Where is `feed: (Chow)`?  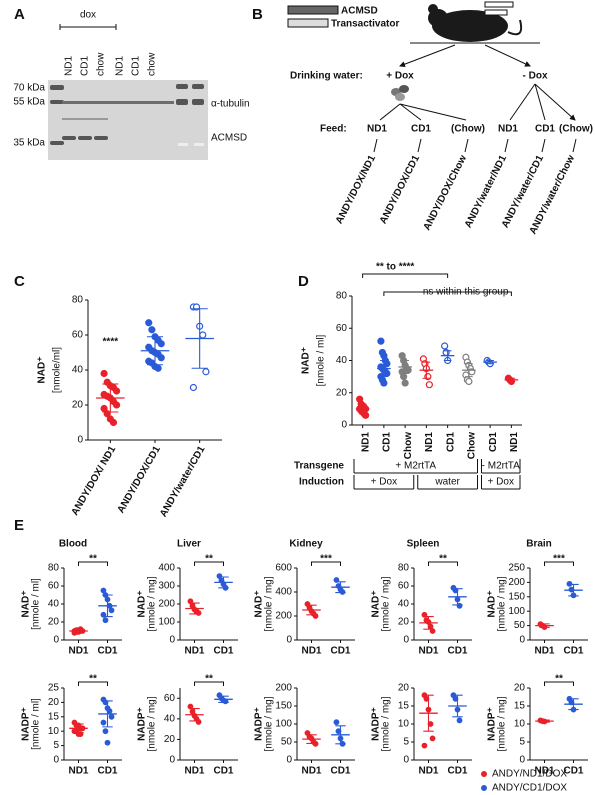
feed: (Chow) is located at coordinates (576, 129).